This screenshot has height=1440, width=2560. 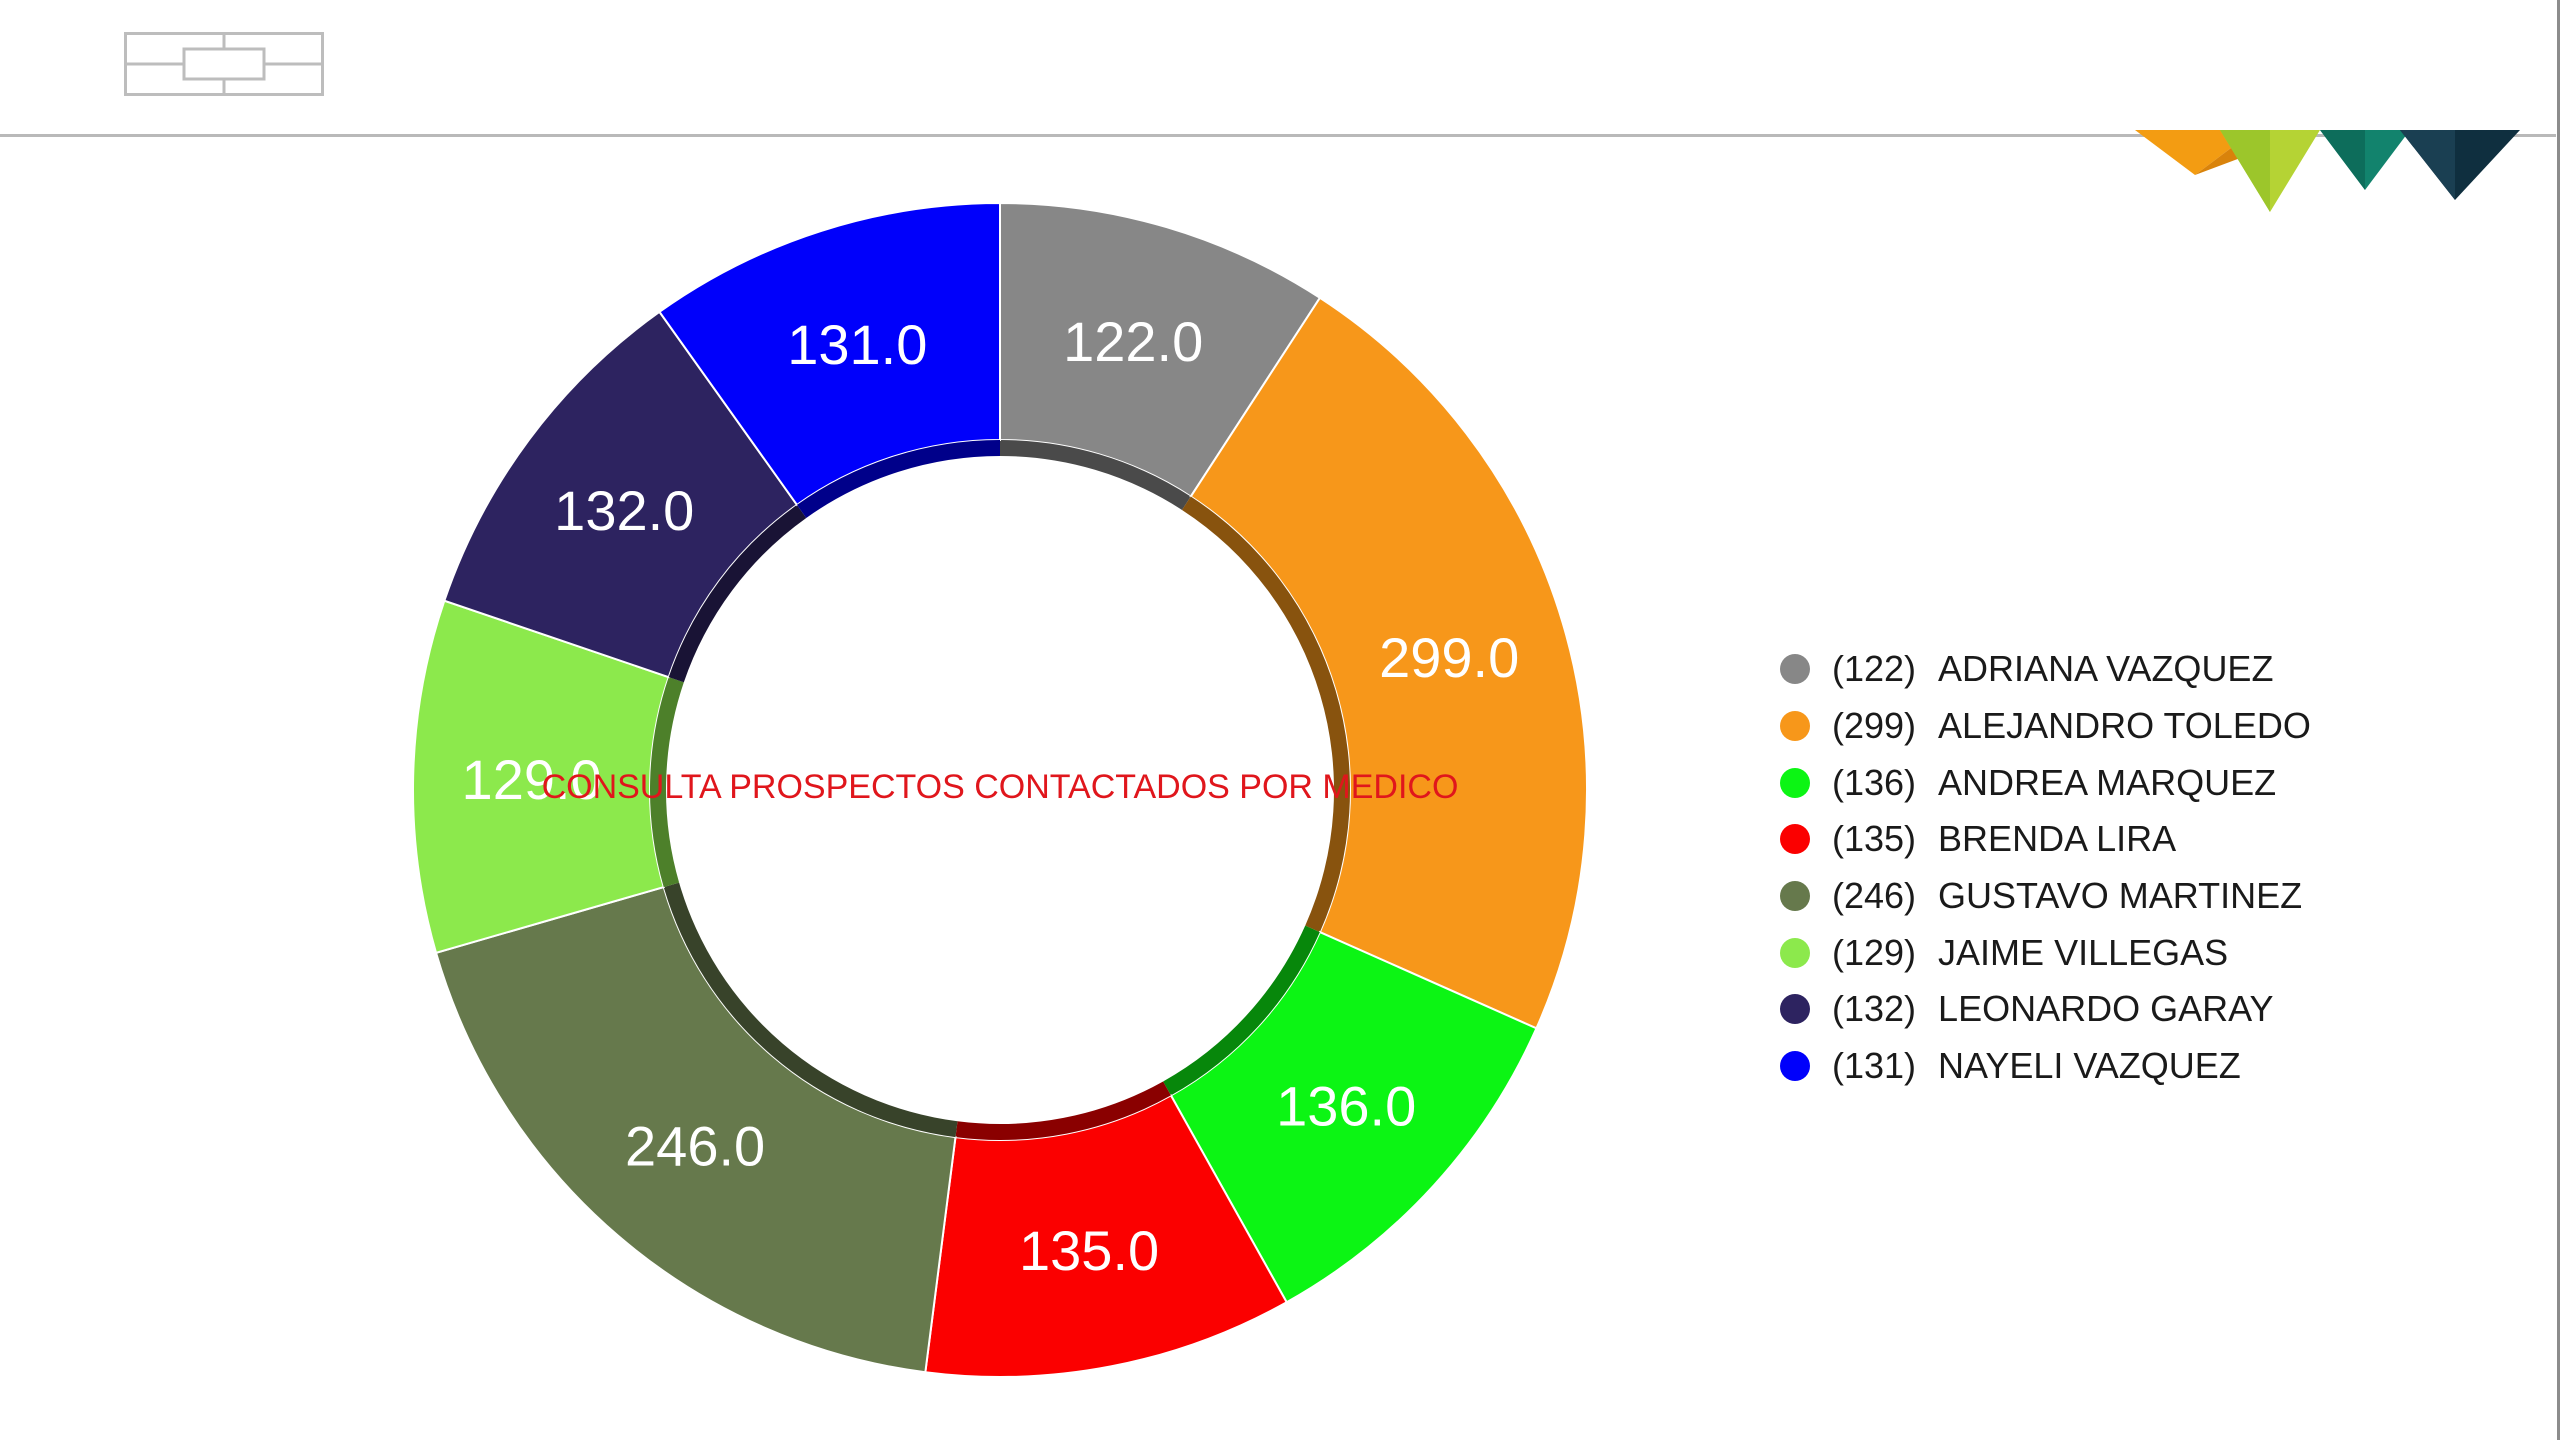 I want to click on legend-item-gustavo-martinez: (246) GUSTAVO MARTINEZ, so click(x=2045, y=896).